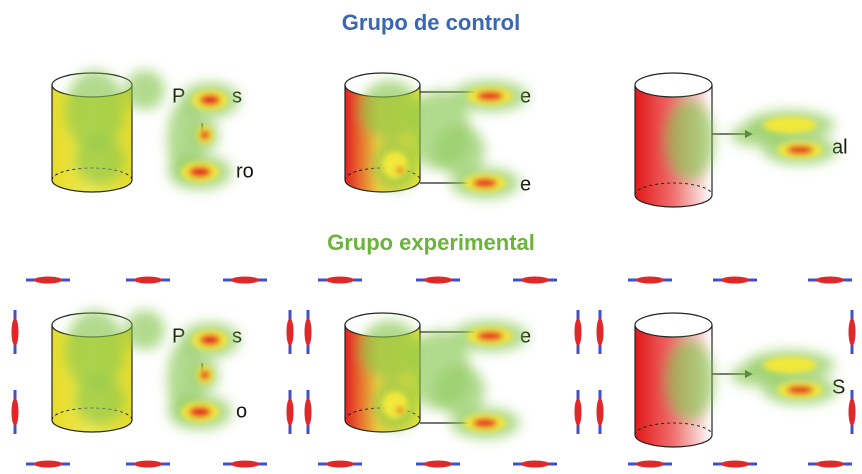 This screenshot has height=474, width=862. Describe the element at coordinates (241, 411) in the screenshot. I see `label-fragment: o` at that location.